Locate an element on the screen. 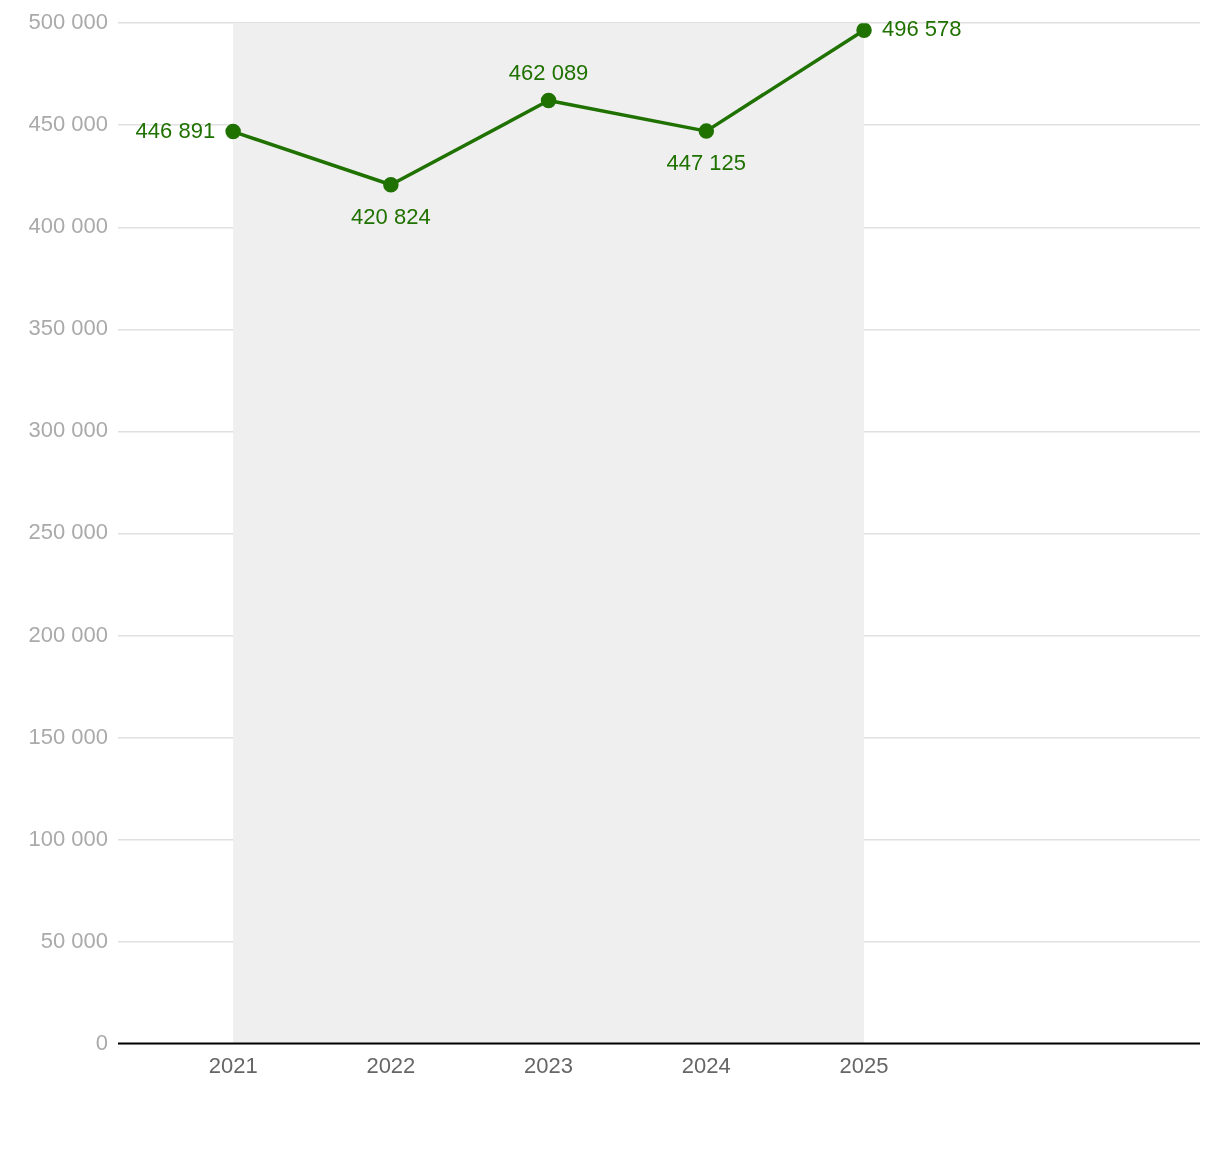  data-label: 446 891 is located at coordinates (175, 130).